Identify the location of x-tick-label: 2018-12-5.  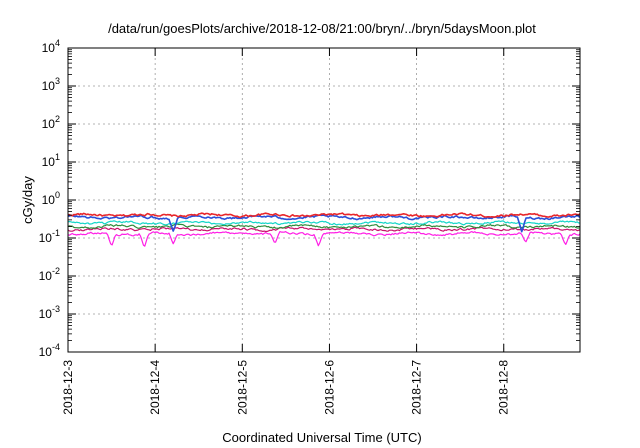
(242, 387).